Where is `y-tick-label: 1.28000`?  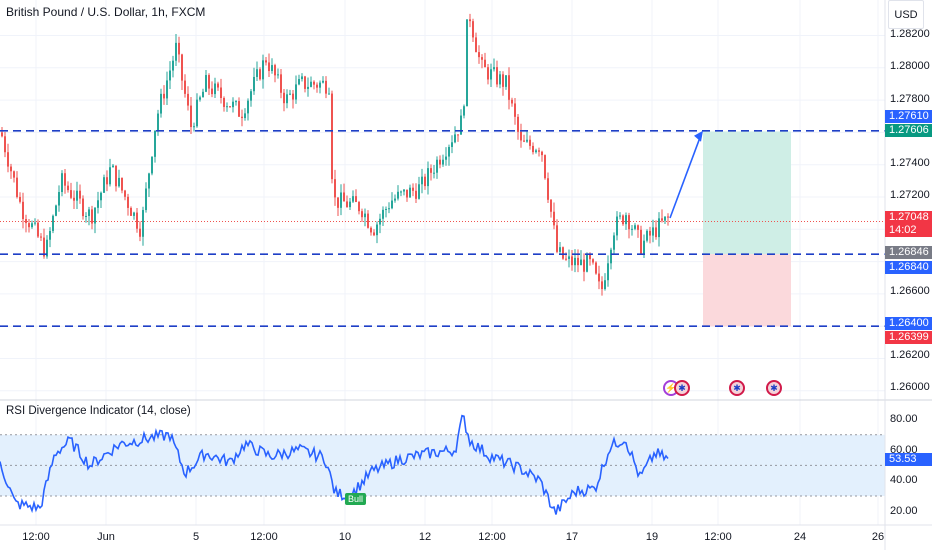
y-tick-label: 1.28000 is located at coordinates (910, 66).